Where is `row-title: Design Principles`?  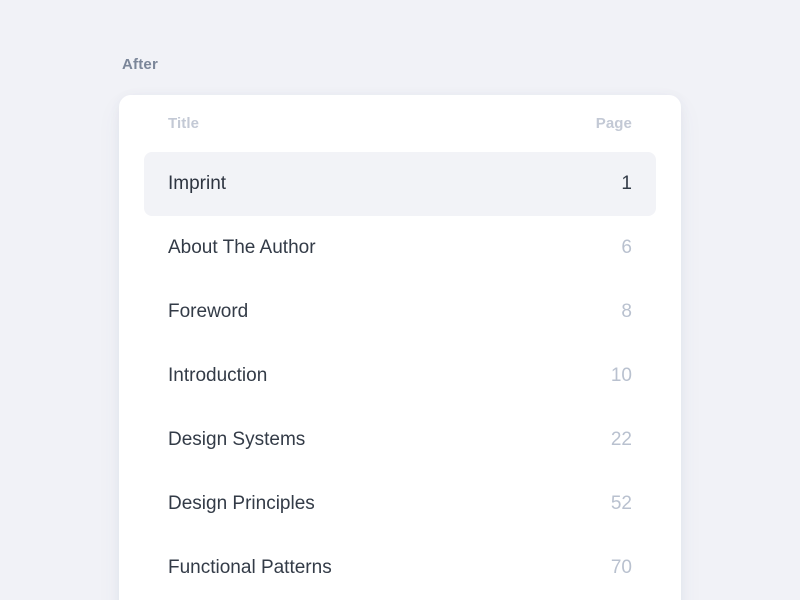
row-title: Design Principles is located at coordinates (241, 503).